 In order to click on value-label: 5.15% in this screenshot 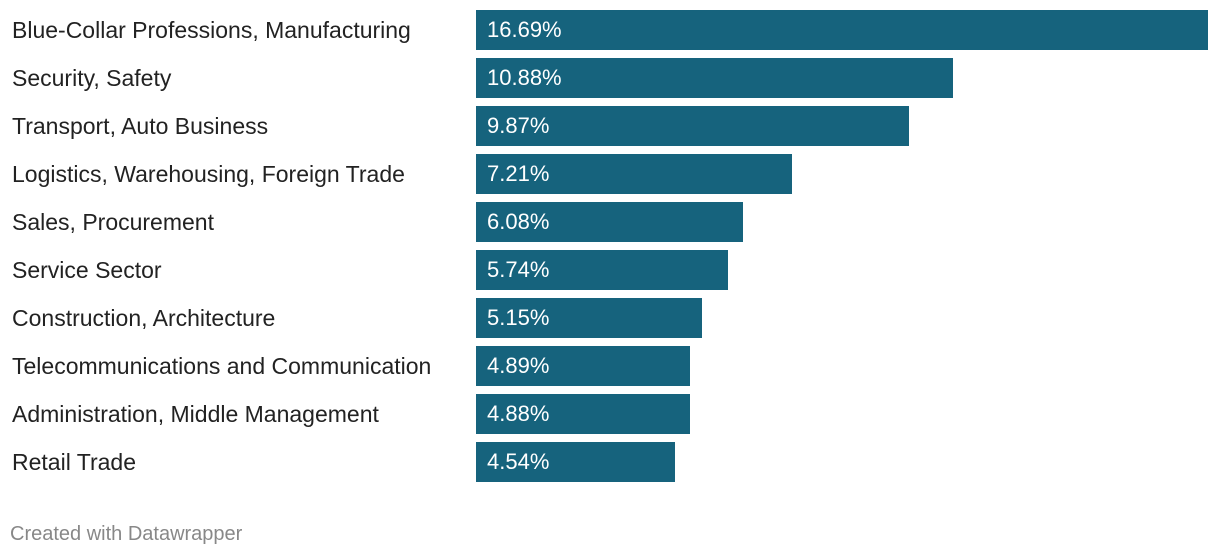, I will do `click(518, 317)`.